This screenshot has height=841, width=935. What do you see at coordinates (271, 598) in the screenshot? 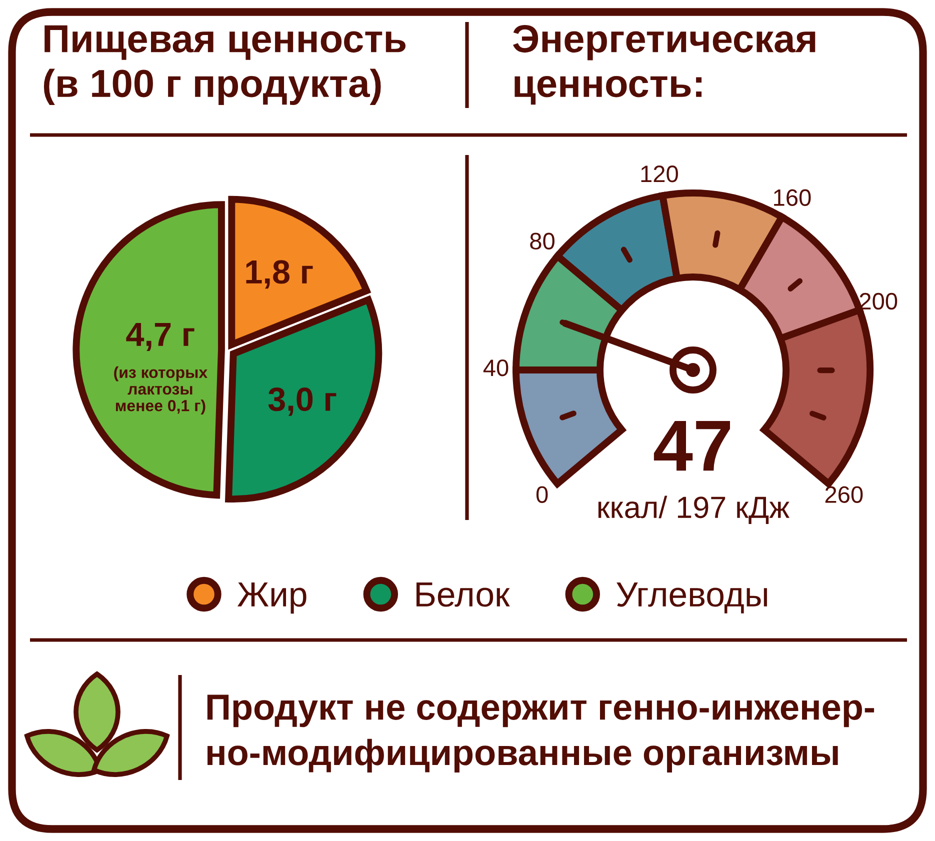
I see `legend-label: Жир` at bounding box center [271, 598].